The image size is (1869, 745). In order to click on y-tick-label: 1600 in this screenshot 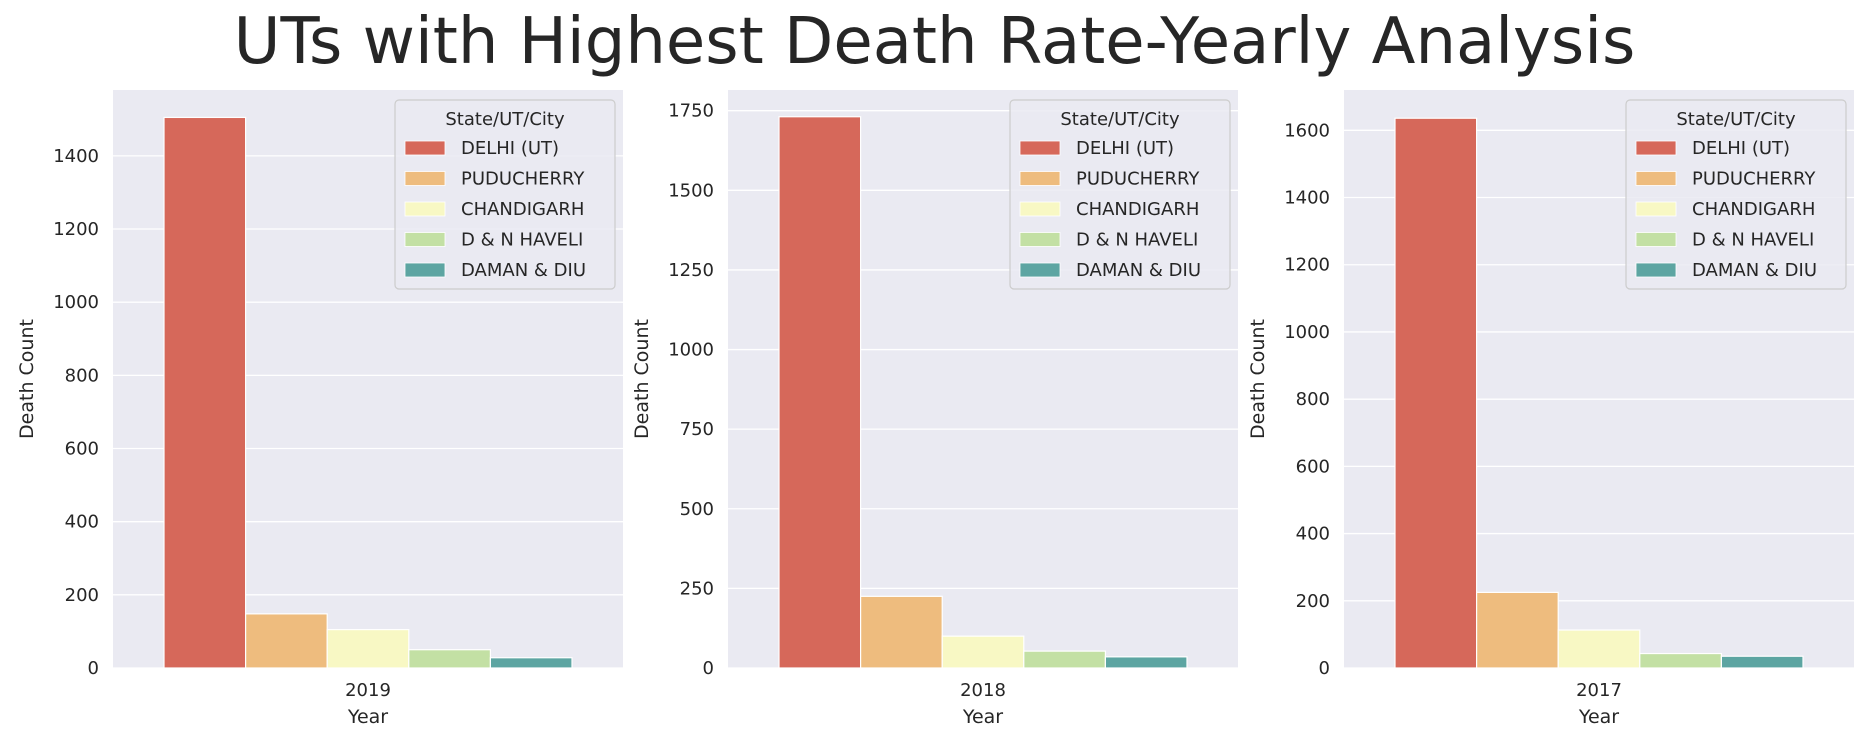, I will do `click(1307, 130)`.